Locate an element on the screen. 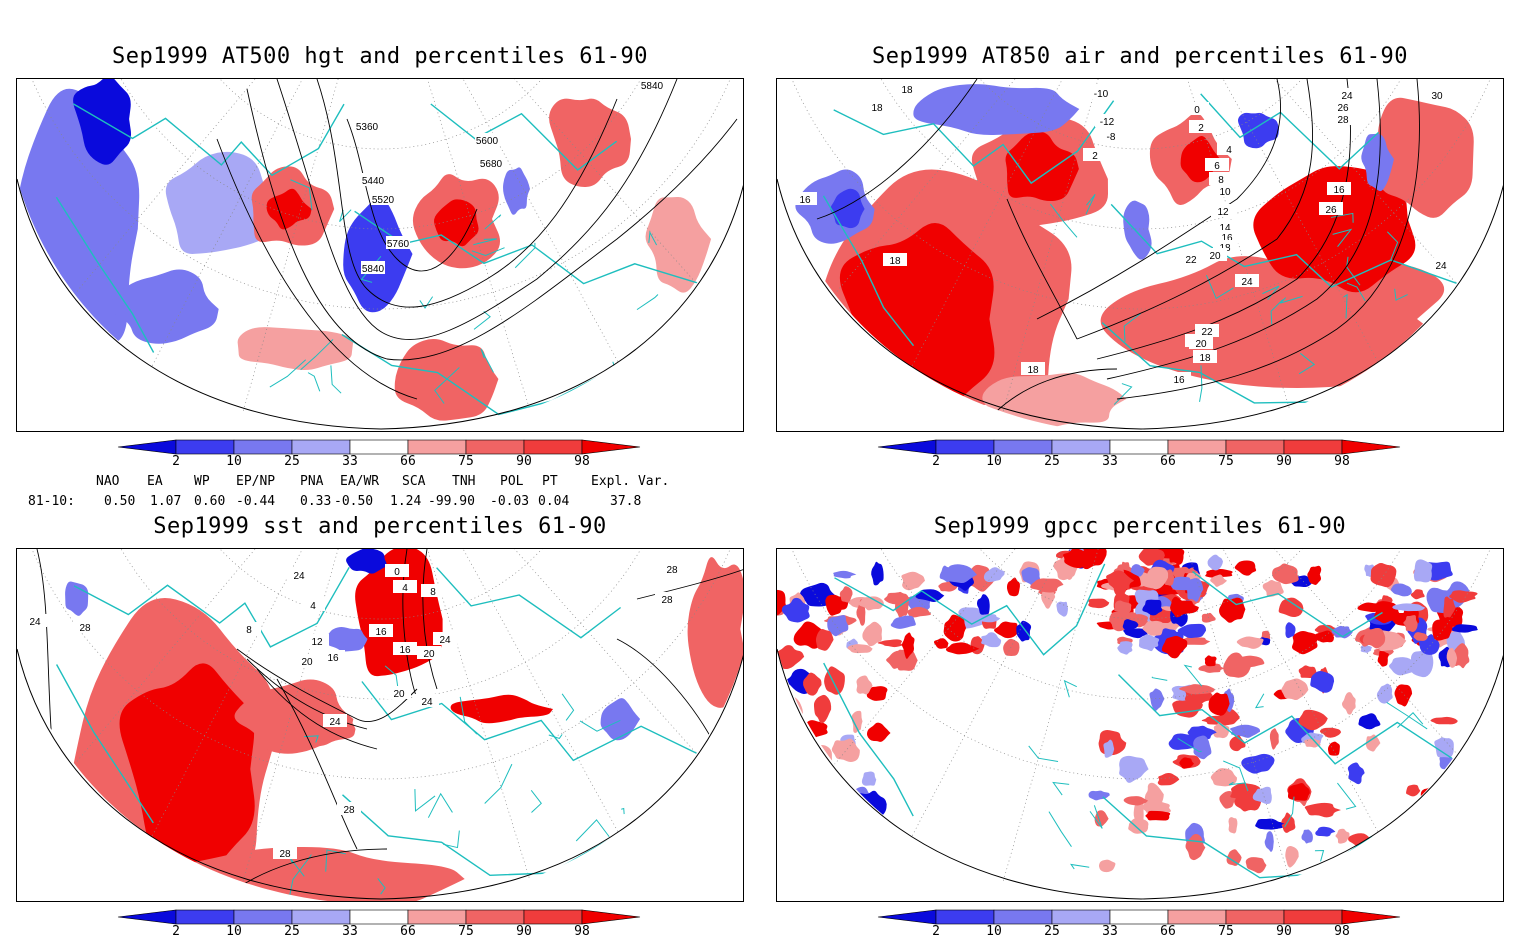  index-header: EA/WR is located at coordinates (360, 481).